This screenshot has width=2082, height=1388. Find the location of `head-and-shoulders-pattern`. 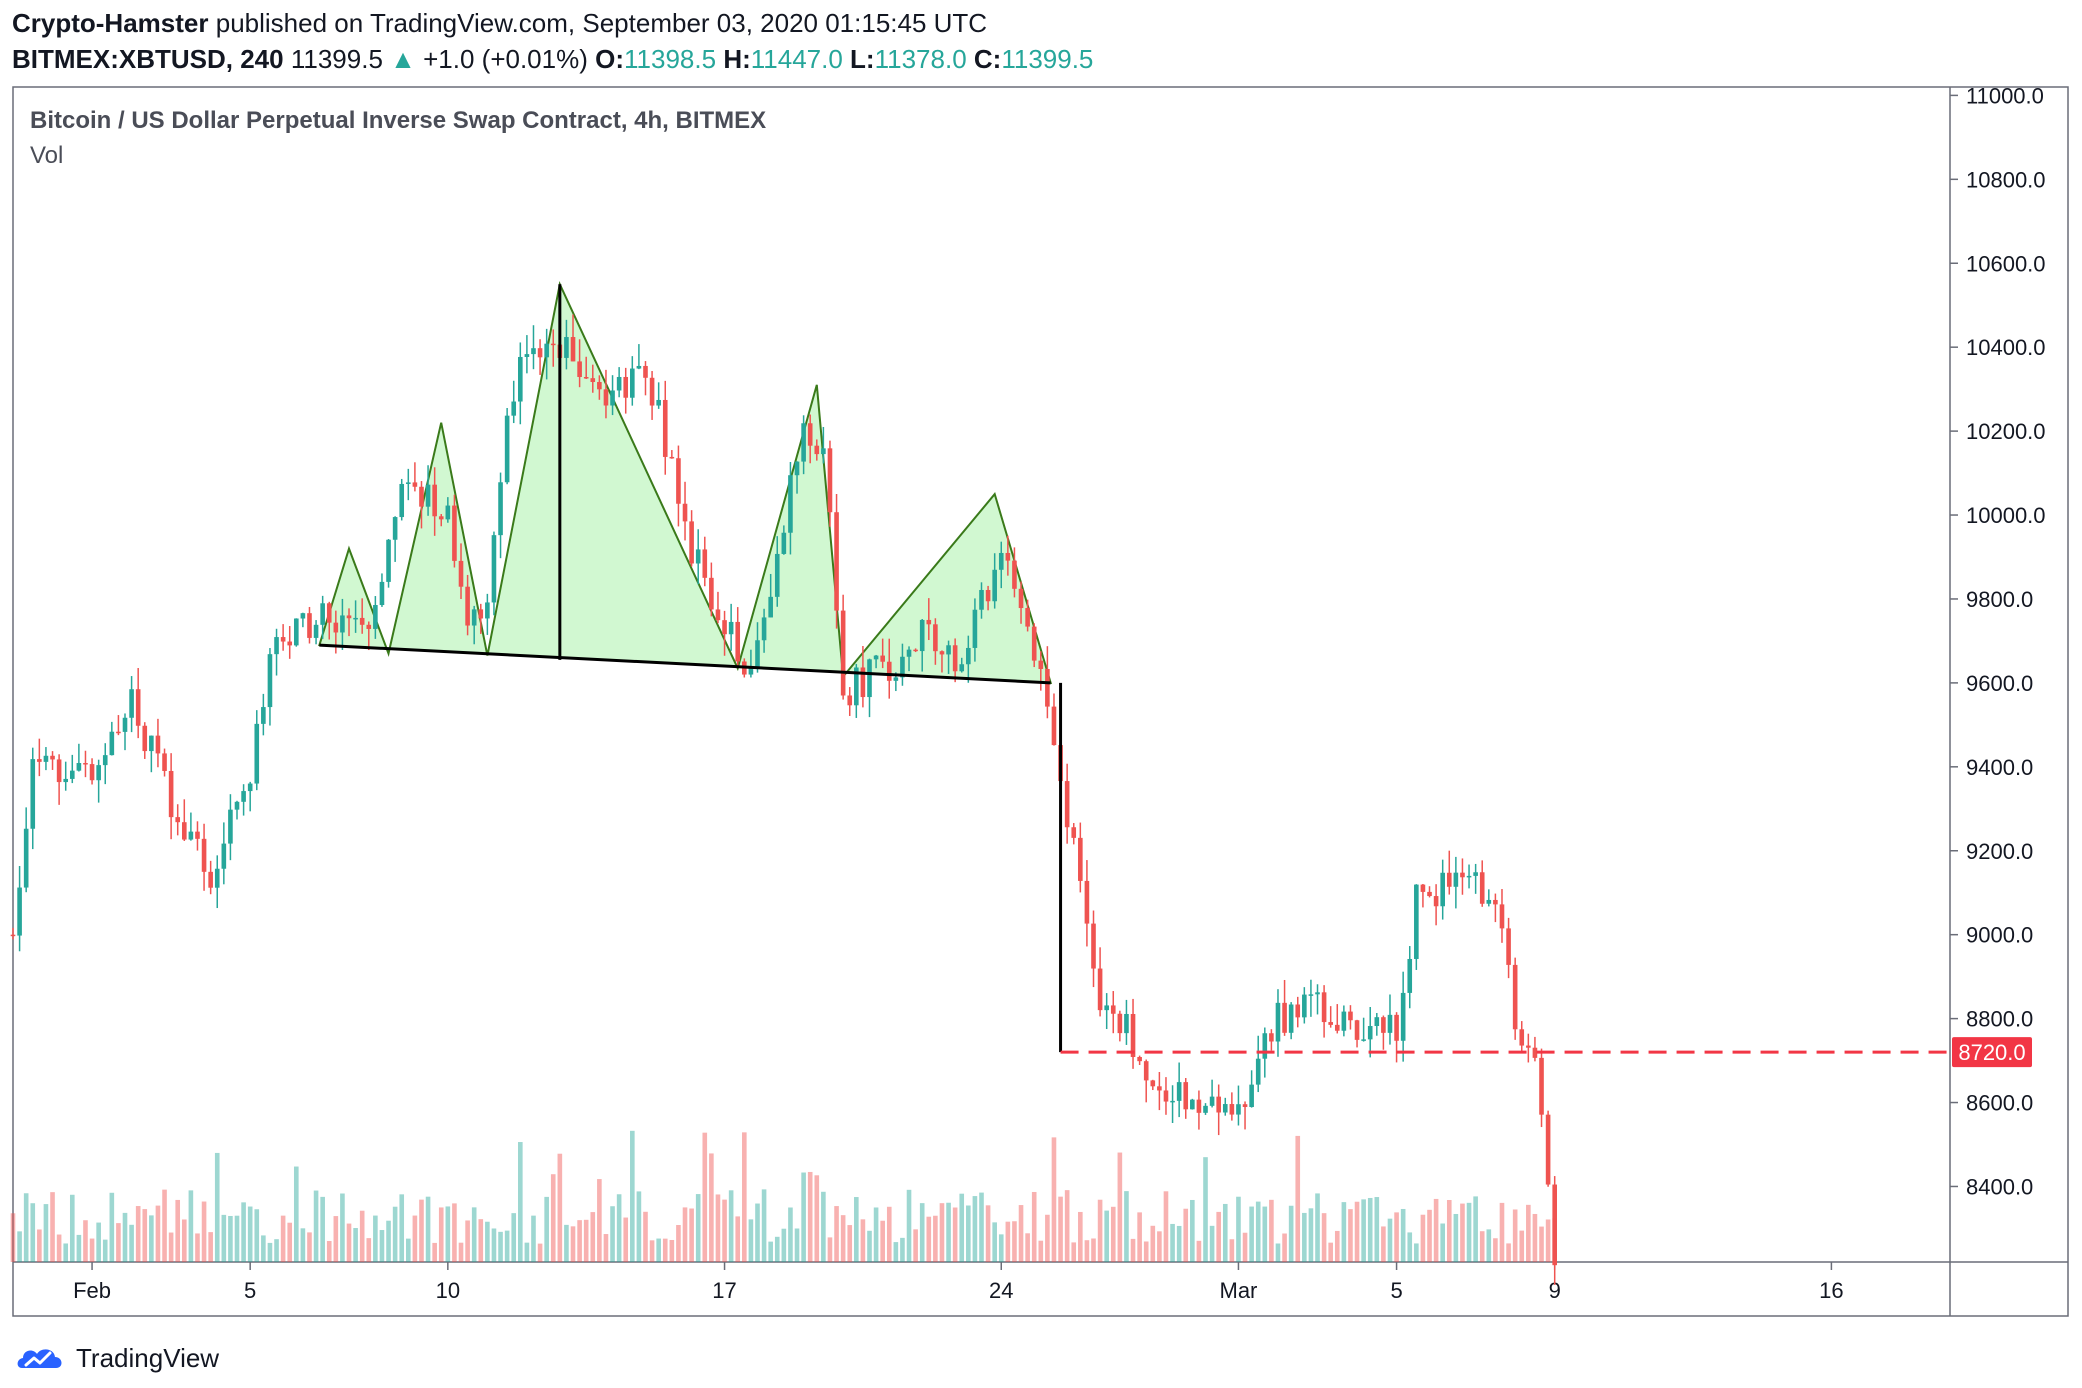

head-and-shoulders-pattern is located at coordinates (685, 482).